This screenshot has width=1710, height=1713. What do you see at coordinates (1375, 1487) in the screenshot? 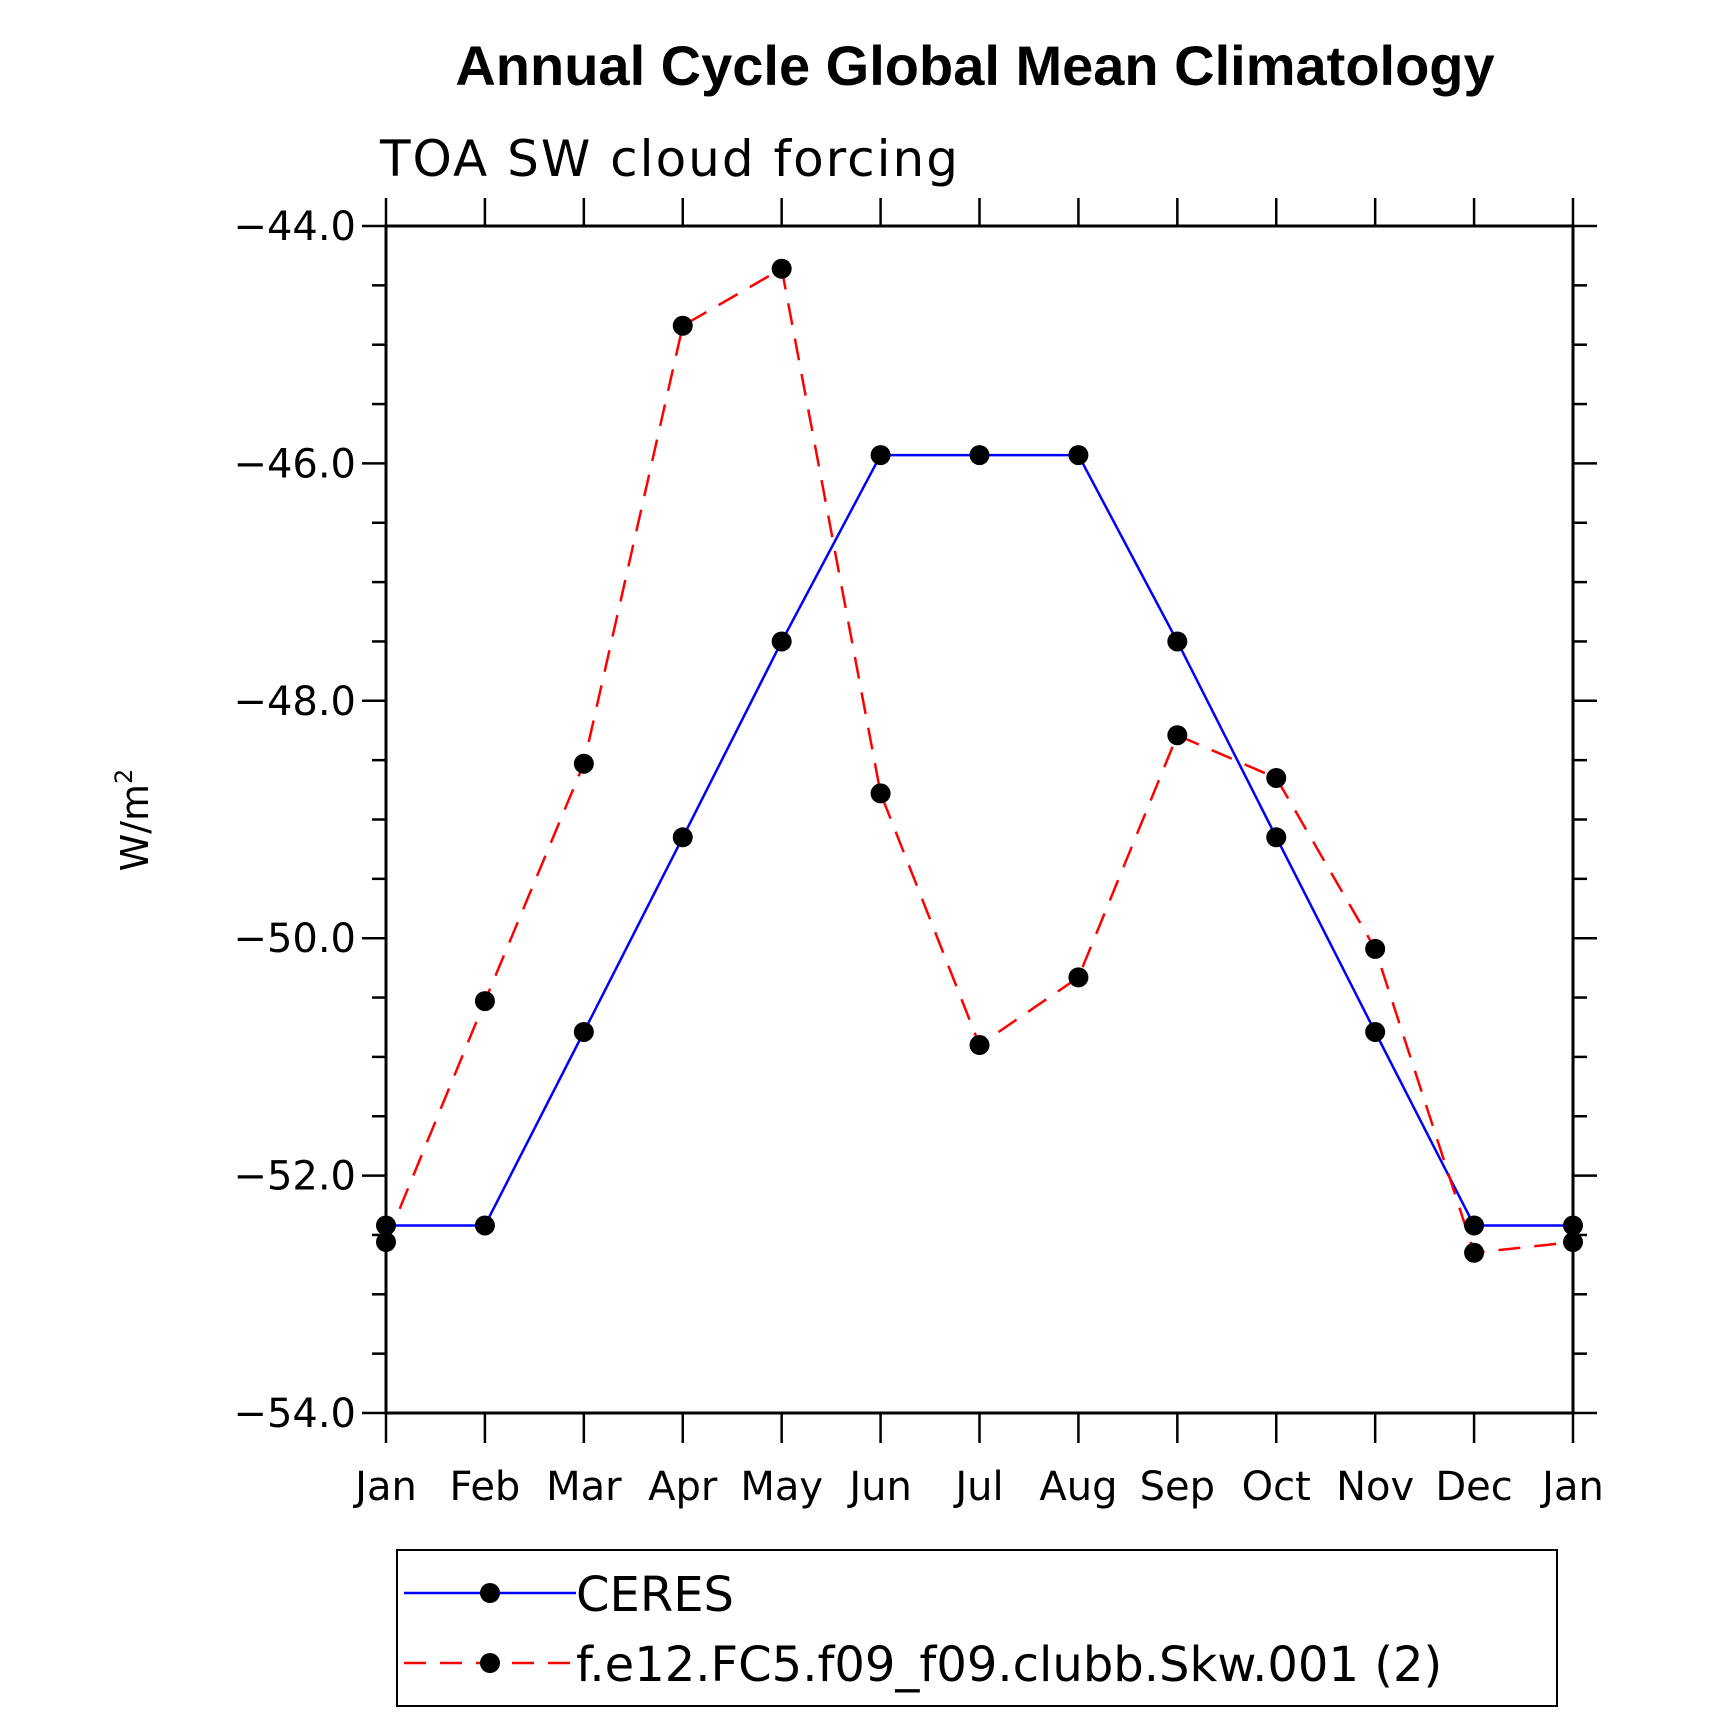
I see `x-tick-label: Nov` at bounding box center [1375, 1487].